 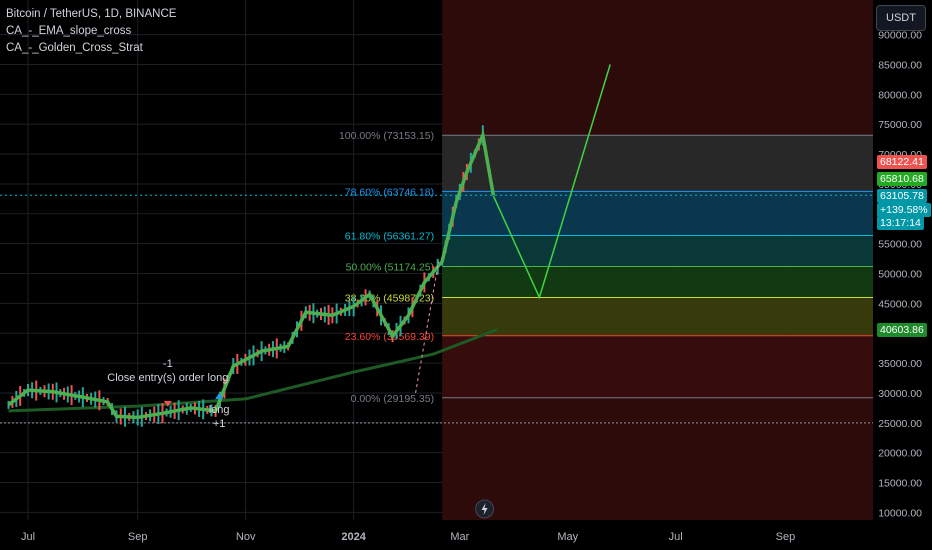 What do you see at coordinates (900, 66) in the screenshot?
I see `y-tick-label: 85000.00` at bounding box center [900, 66].